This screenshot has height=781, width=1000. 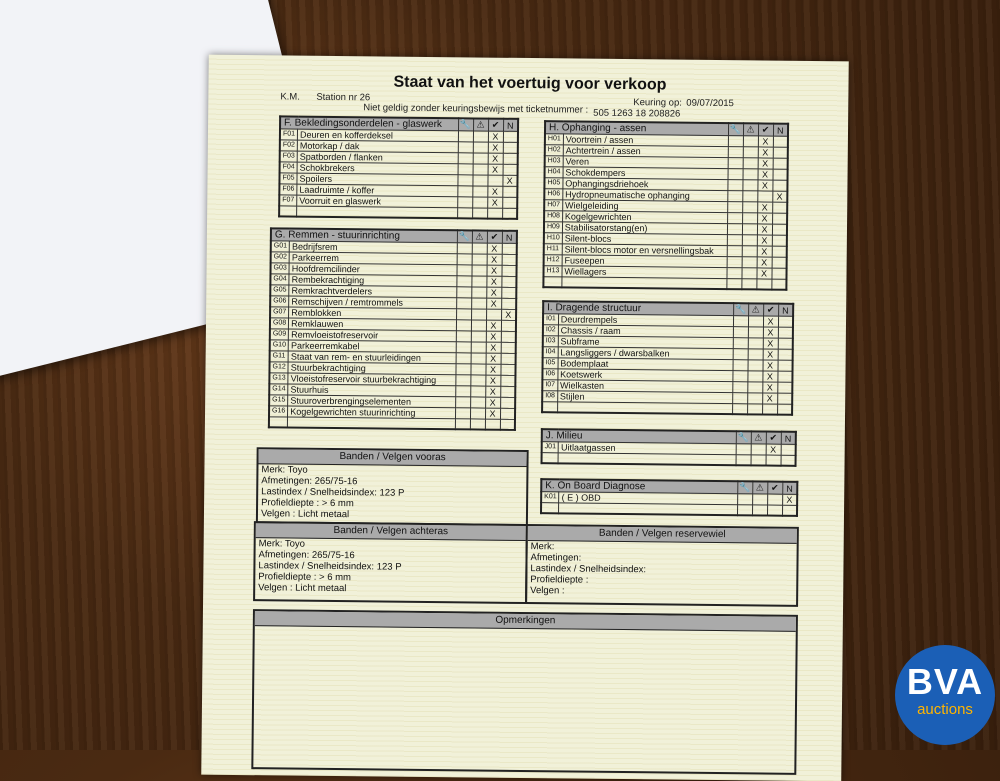 What do you see at coordinates (668, 447) in the screenshot?
I see `section-J-table: J. Milieu 🔧 ⚠ ✔ N J01 Uitlaatgassen X` at bounding box center [668, 447].